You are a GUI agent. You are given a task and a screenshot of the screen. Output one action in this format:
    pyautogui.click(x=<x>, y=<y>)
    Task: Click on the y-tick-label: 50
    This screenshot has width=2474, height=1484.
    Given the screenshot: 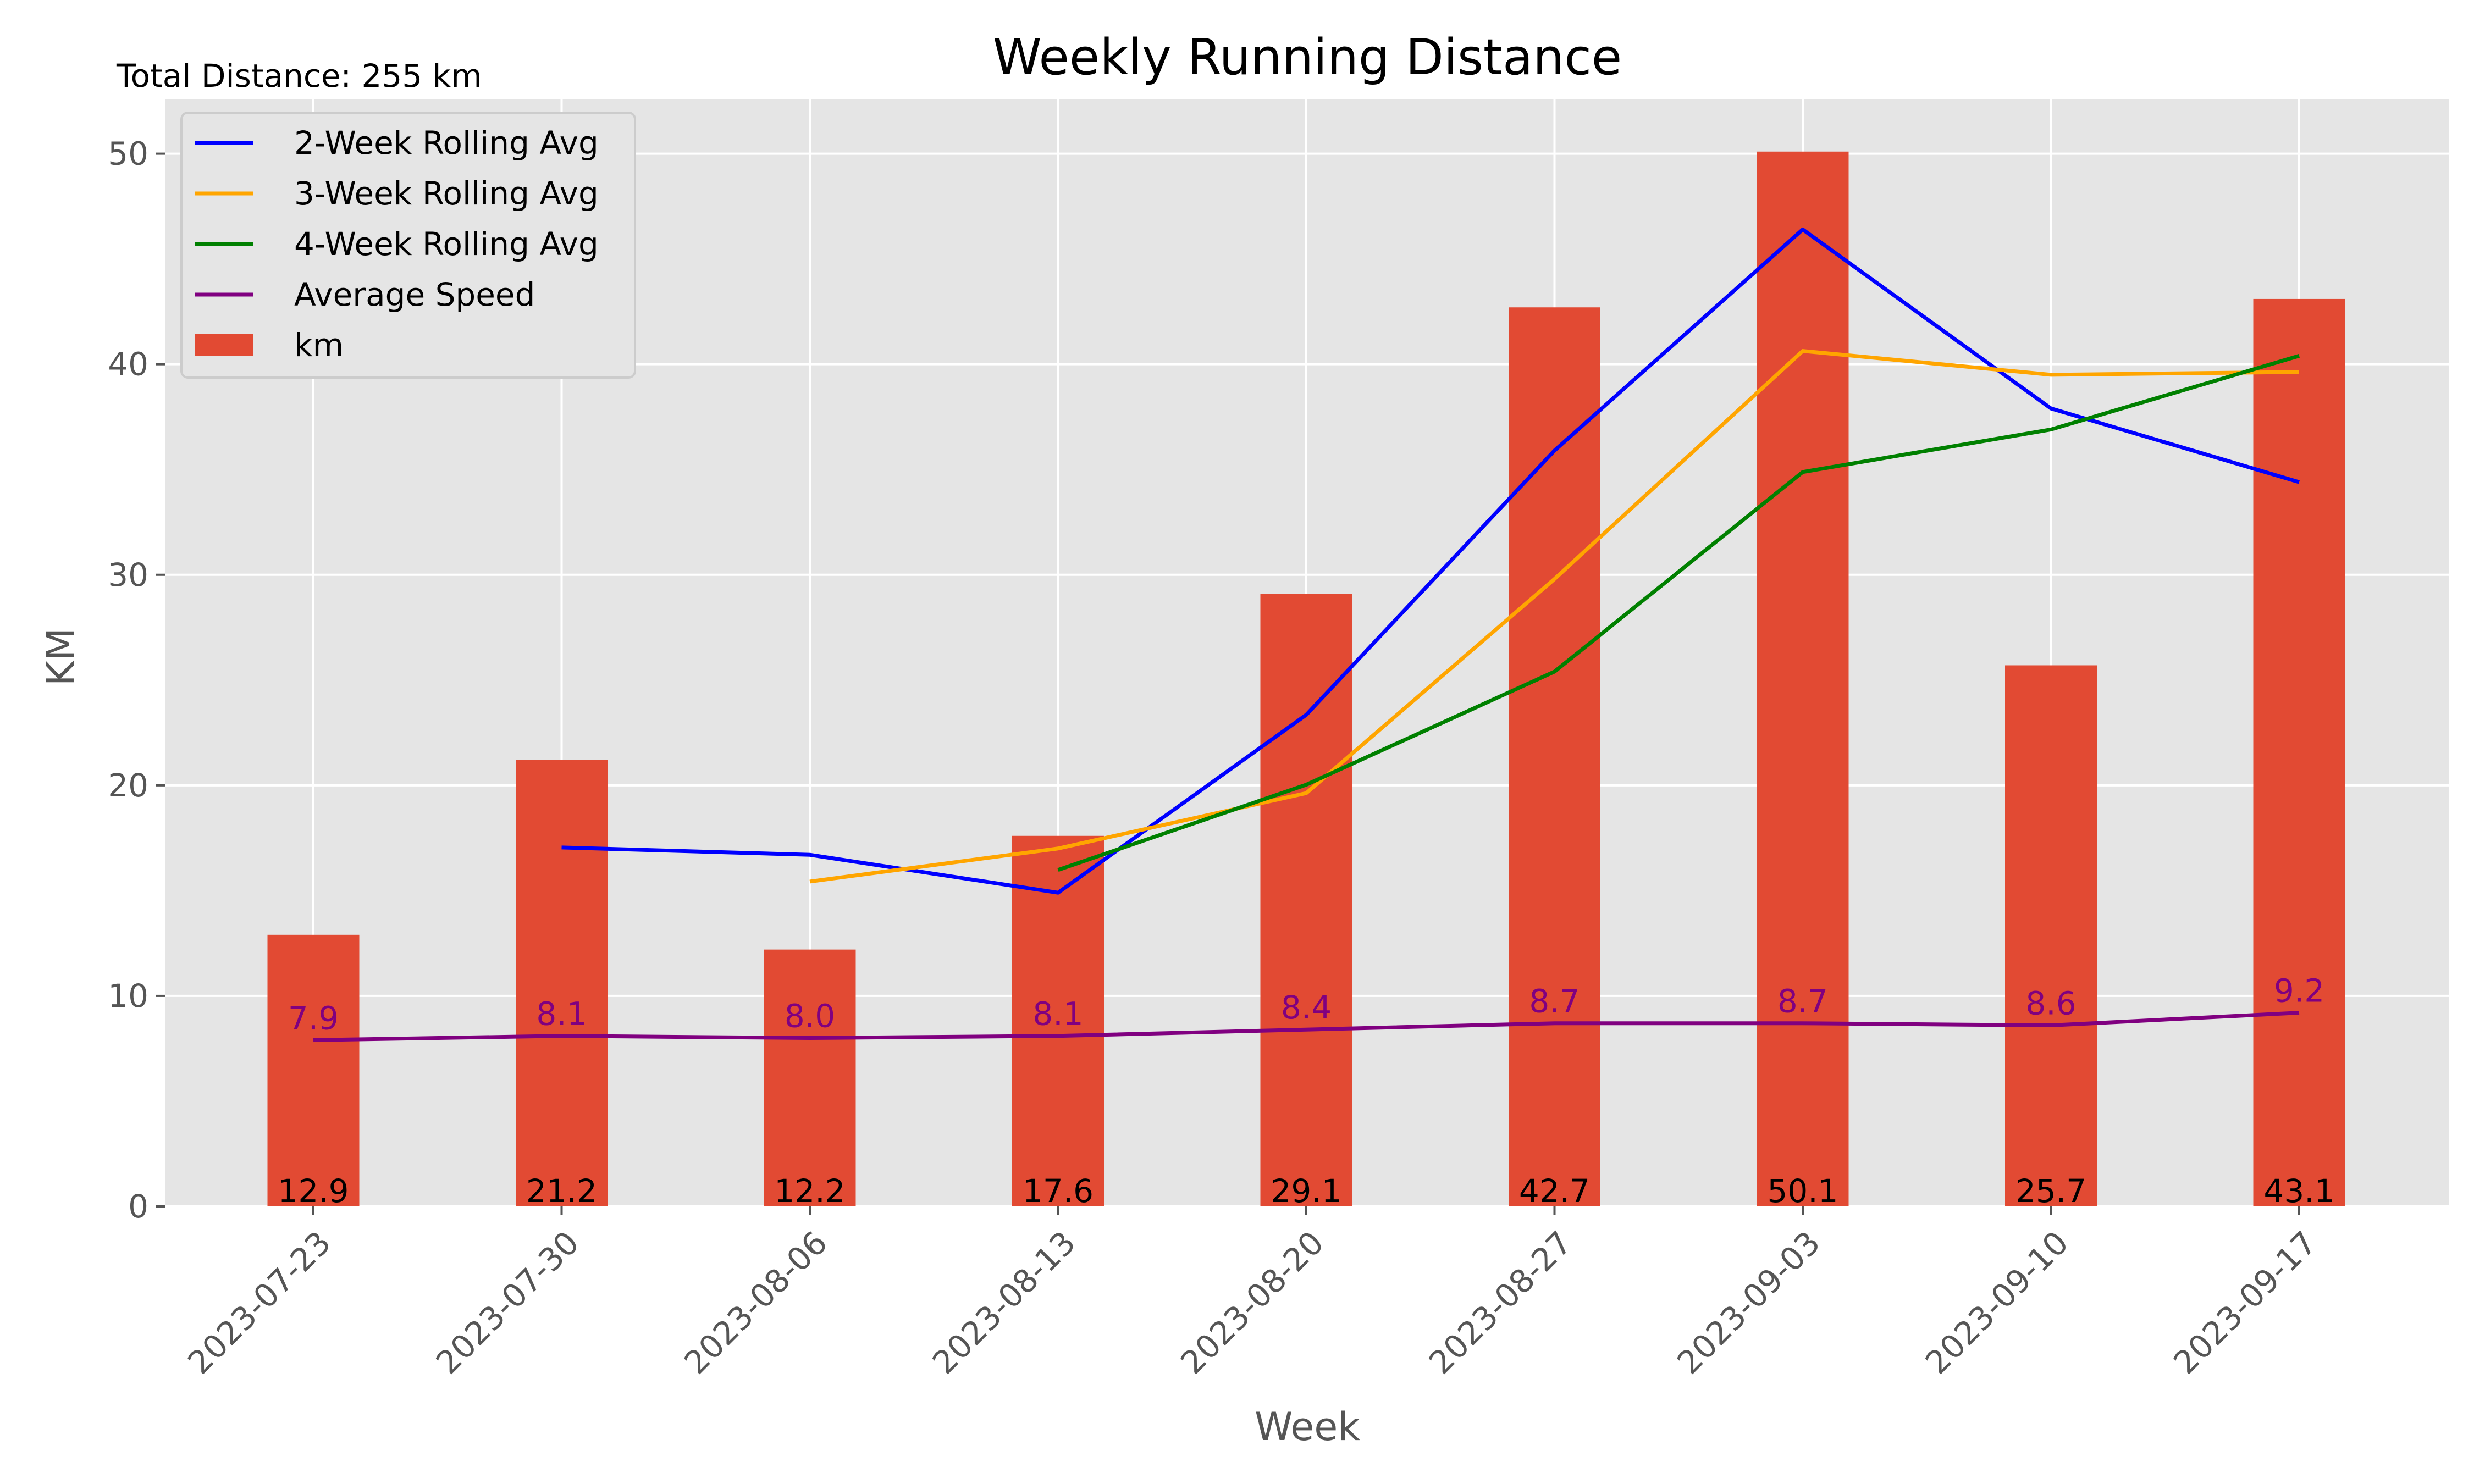 What is the action you would take?
    pyautogui.click(x=128, y=154)
    